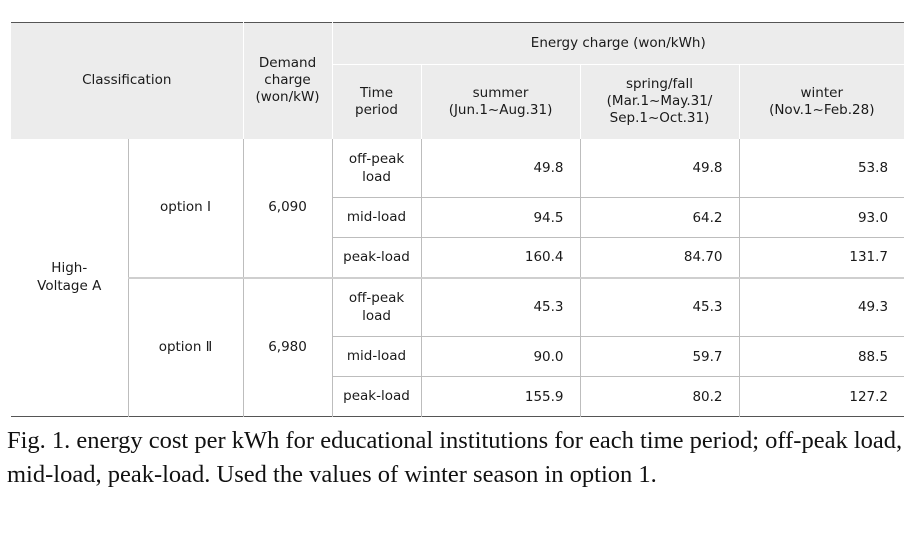 The image size is (918, 538). What do you see at coordinates (659, 84) in the screenshot?
I see `header-spring-line-1: spring/fall` at bounding box center [659, 84].